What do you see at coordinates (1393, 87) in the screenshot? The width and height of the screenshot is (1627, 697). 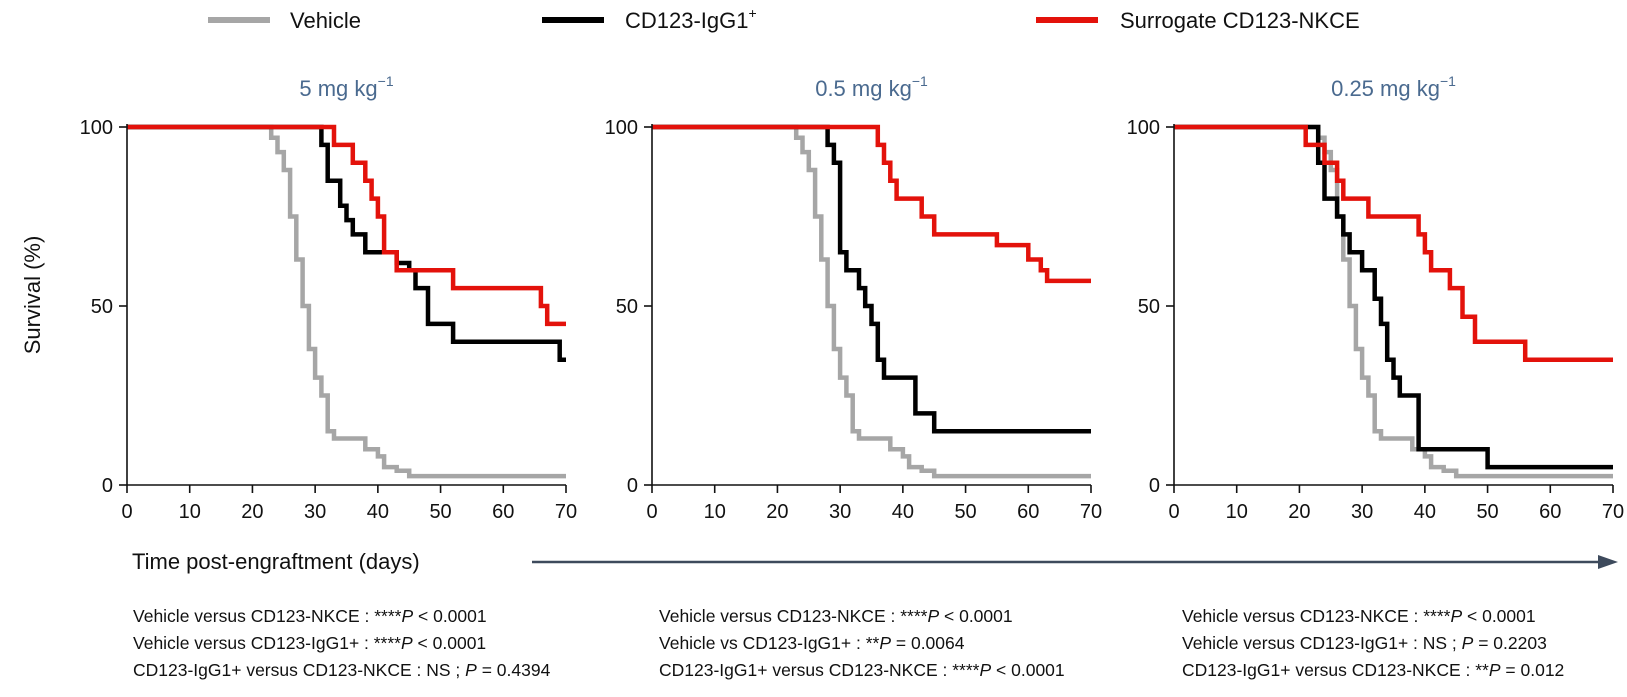 I see `panel-title: 0.25 mg kg−1` at bounding box center [1393, 87].